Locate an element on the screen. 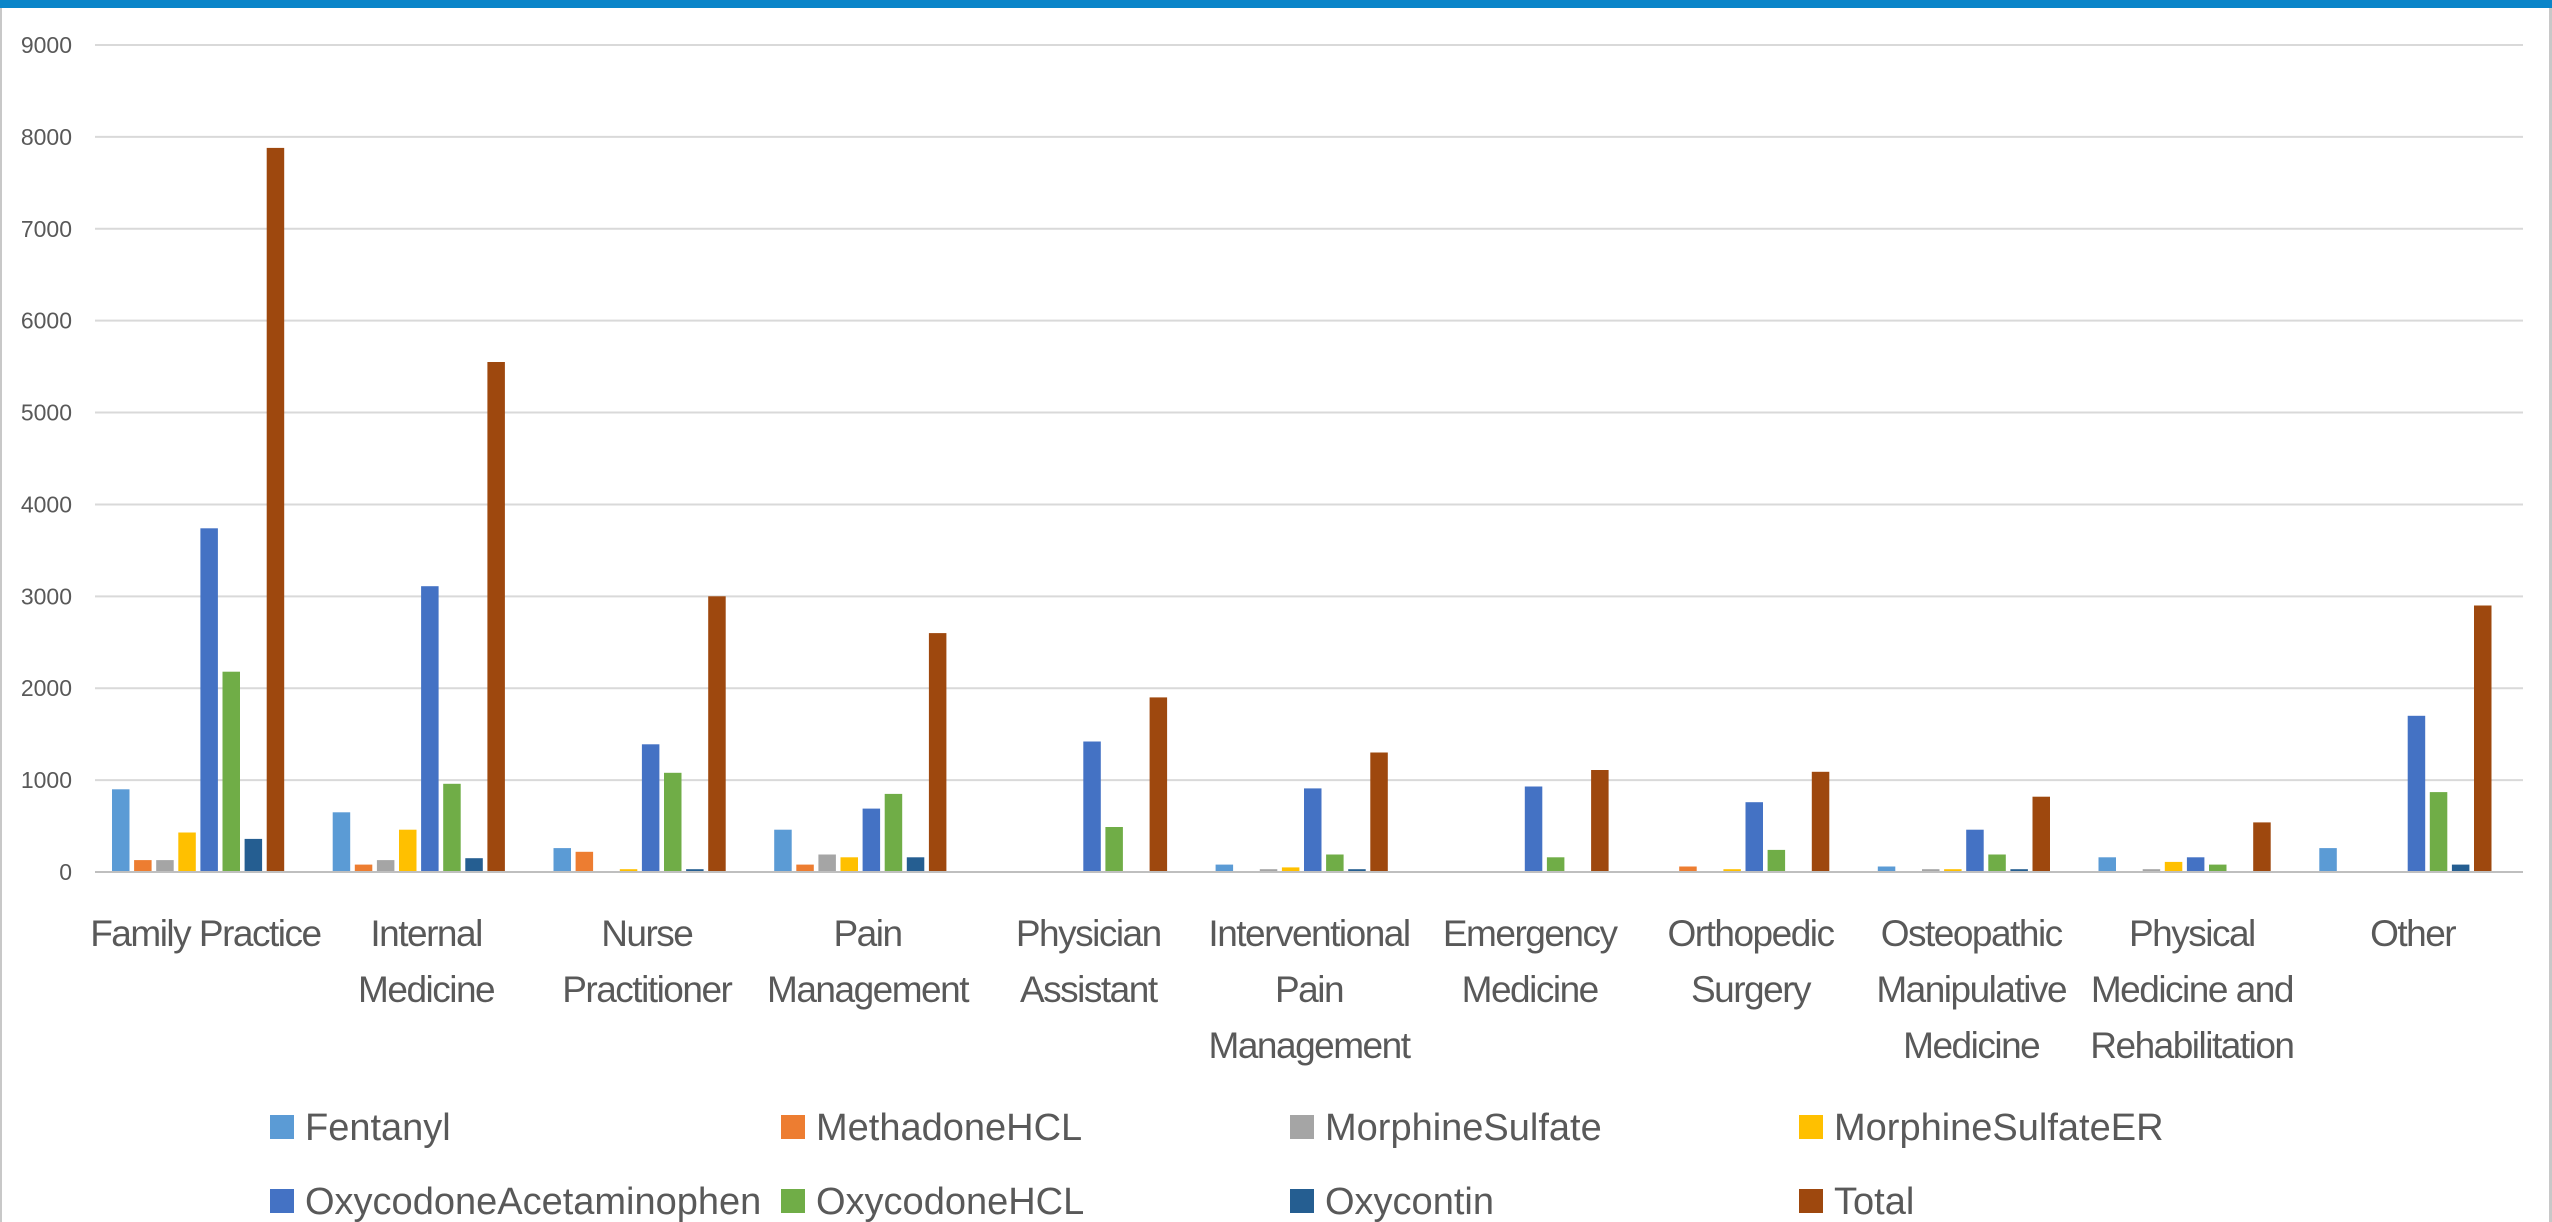 The image size is (2552, 1222). y-tick-label: 5000 is located at coordinates (46, 413).